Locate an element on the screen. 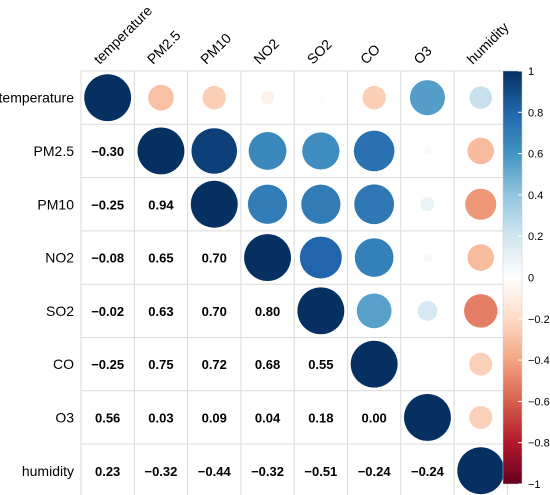 This screenshot has height=495, width=550. corr-value-humidity-O3: −0.24 is located at coordinates (428, 471).